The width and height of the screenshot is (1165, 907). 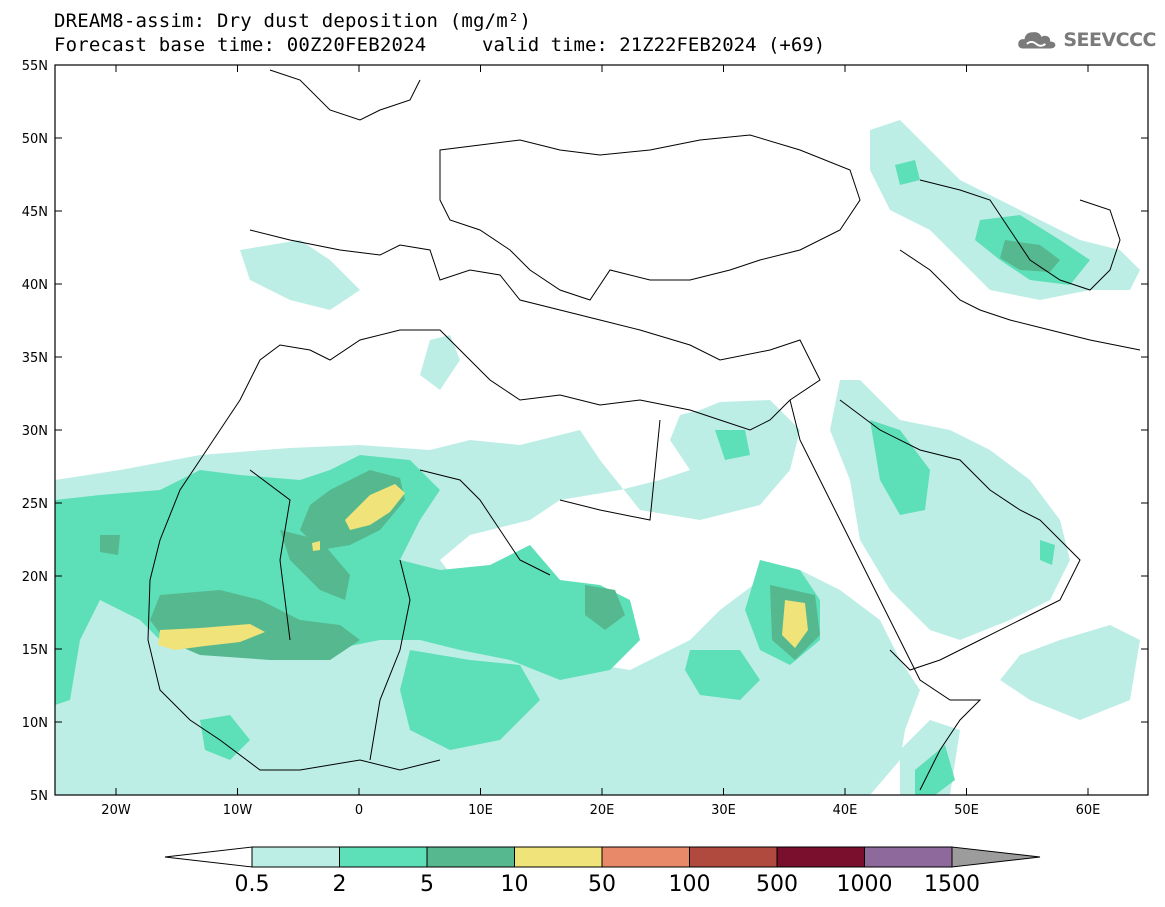 What do you see at coordinates (340, 884) in the screenshot?
I see `colorbar-label: 2` at bounding box center [340, 884].